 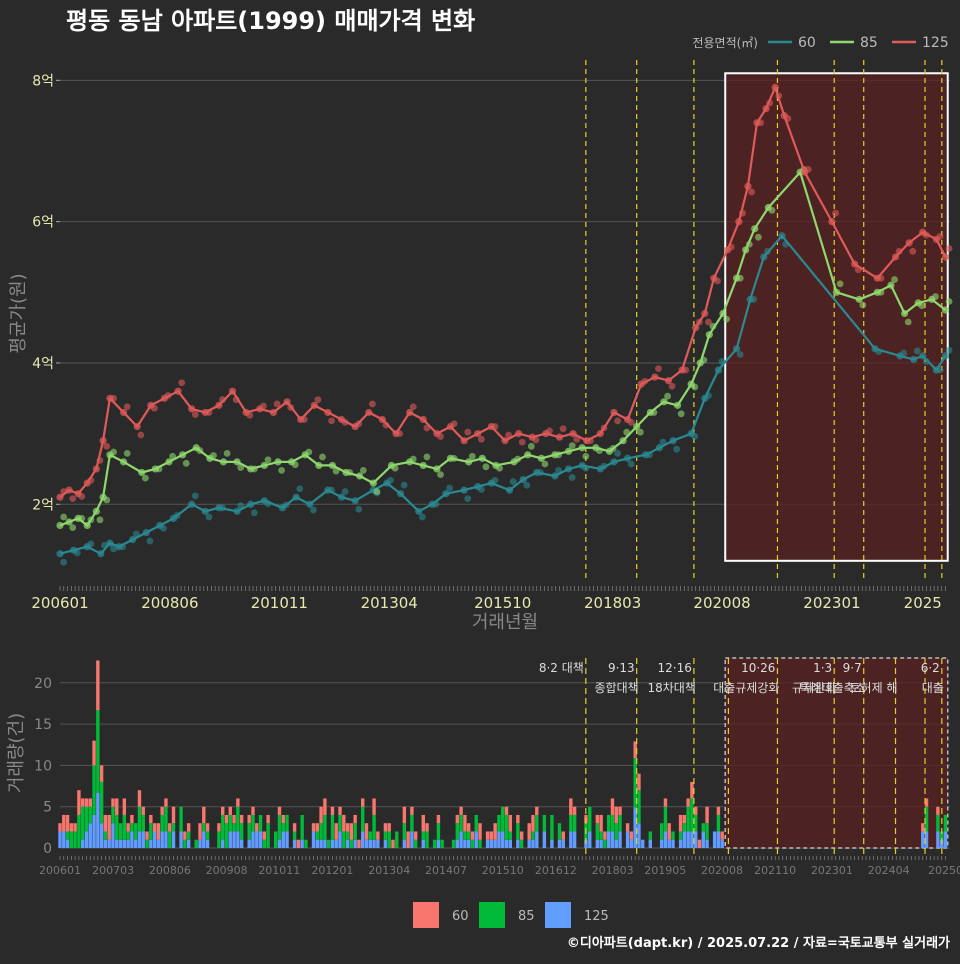 I want to click on bottom-x-tick-label: 201905, so click(x=665, y=870).